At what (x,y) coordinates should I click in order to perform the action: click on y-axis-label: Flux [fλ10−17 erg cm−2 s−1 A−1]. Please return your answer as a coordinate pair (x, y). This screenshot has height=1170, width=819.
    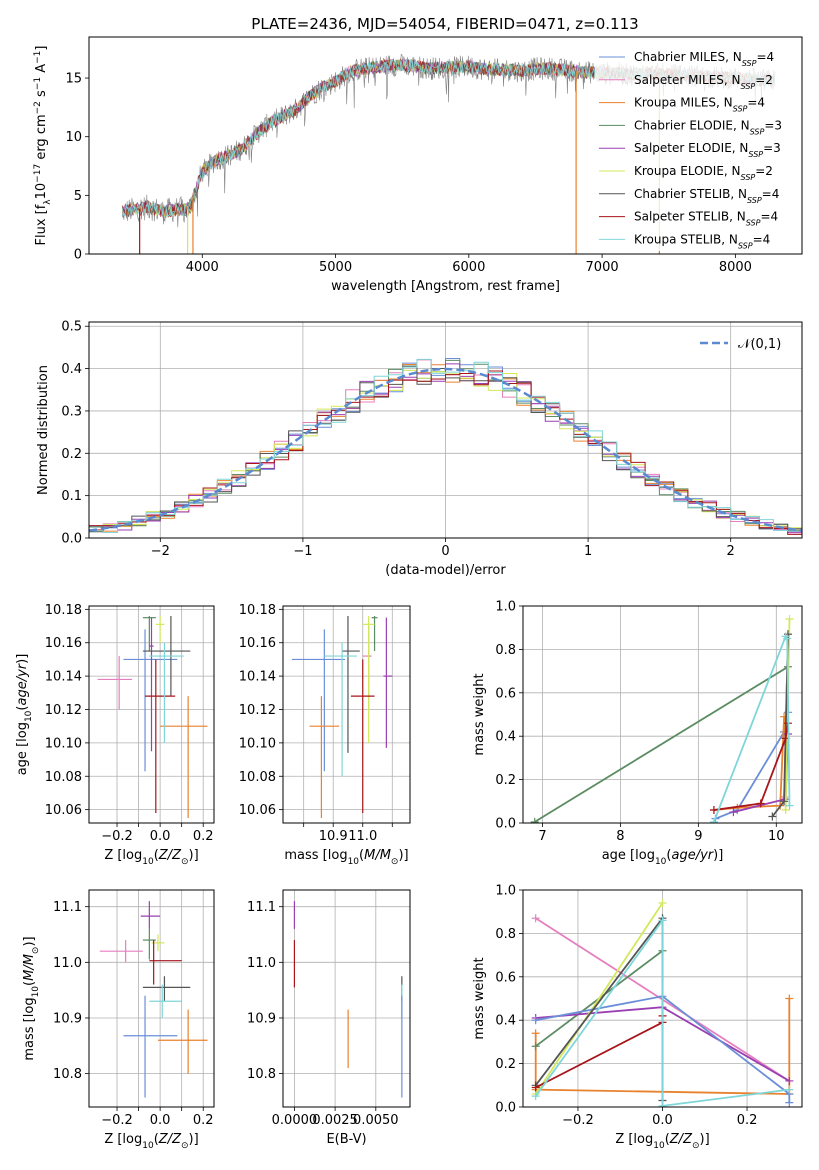
    Looking at the image, I should click on (43, 146).